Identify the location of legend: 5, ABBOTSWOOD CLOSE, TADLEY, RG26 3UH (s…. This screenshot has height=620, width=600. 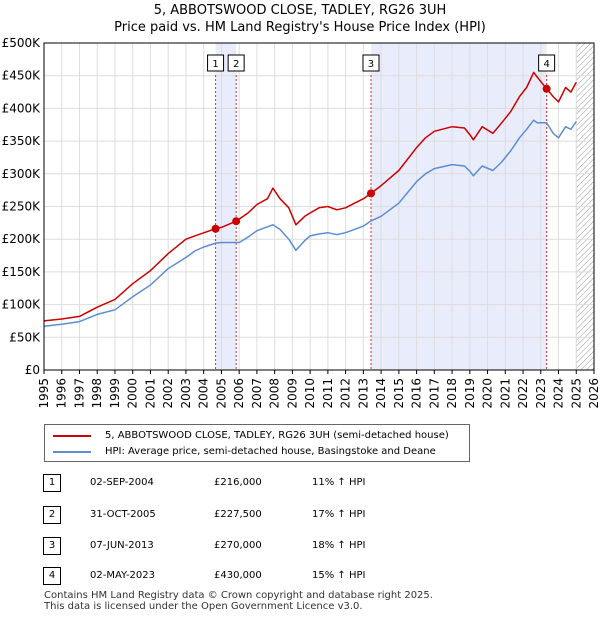
(257, 443).